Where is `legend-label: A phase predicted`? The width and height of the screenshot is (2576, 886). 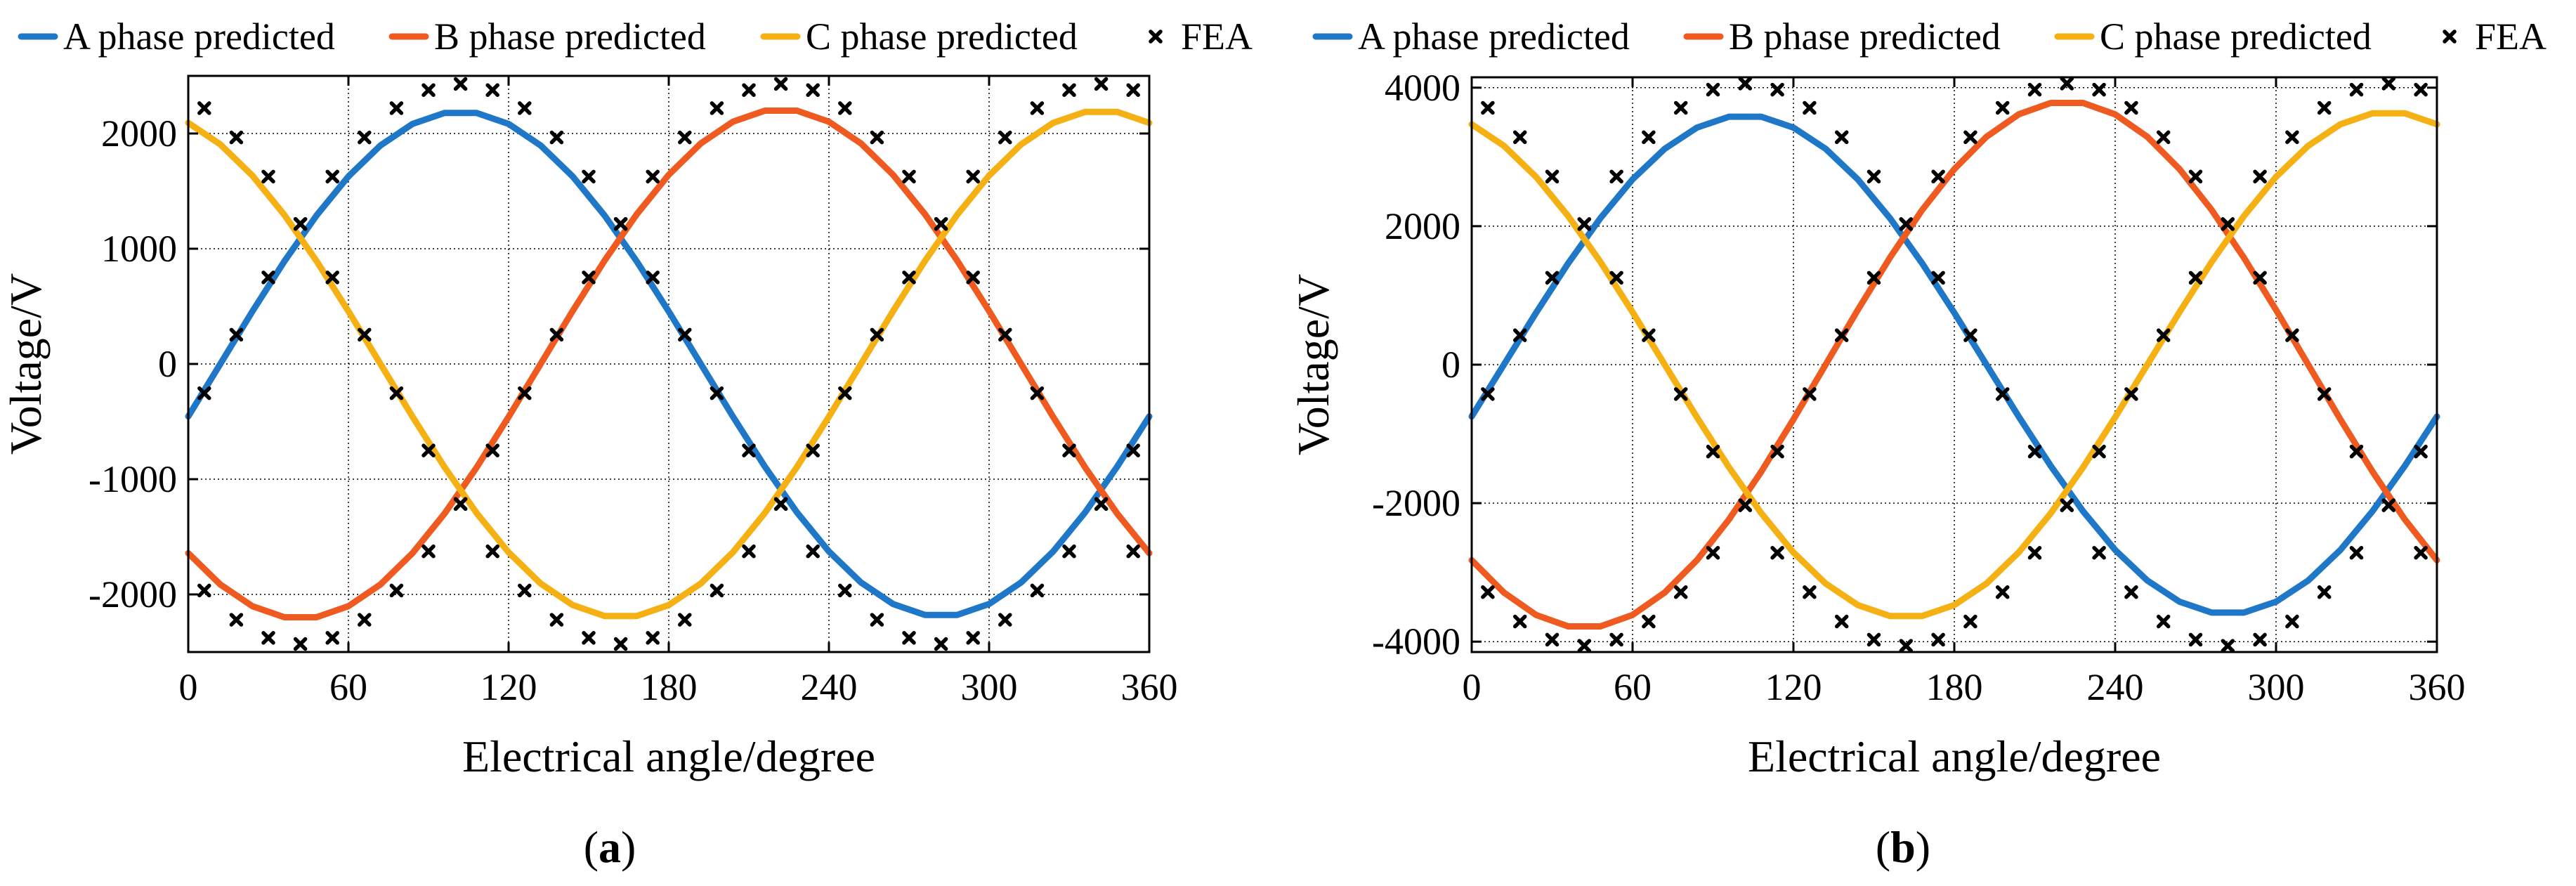 legend-label: A phase predicted is located at coordinates (199, 36).